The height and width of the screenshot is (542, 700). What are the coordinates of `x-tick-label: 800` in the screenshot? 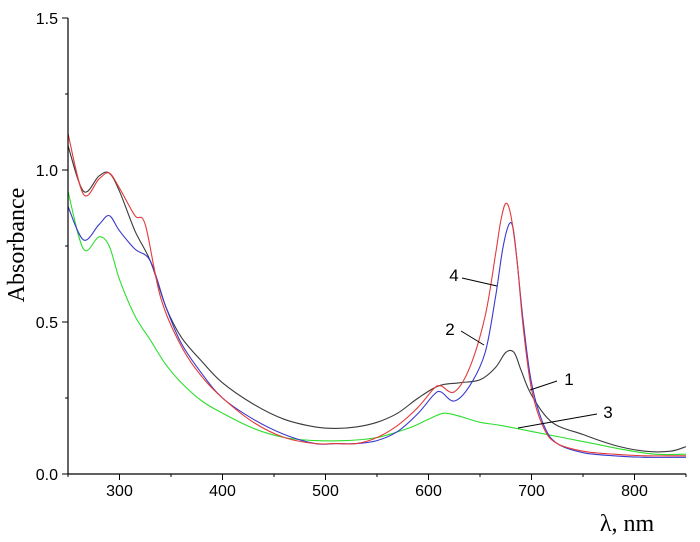 It's located at (634, 491).